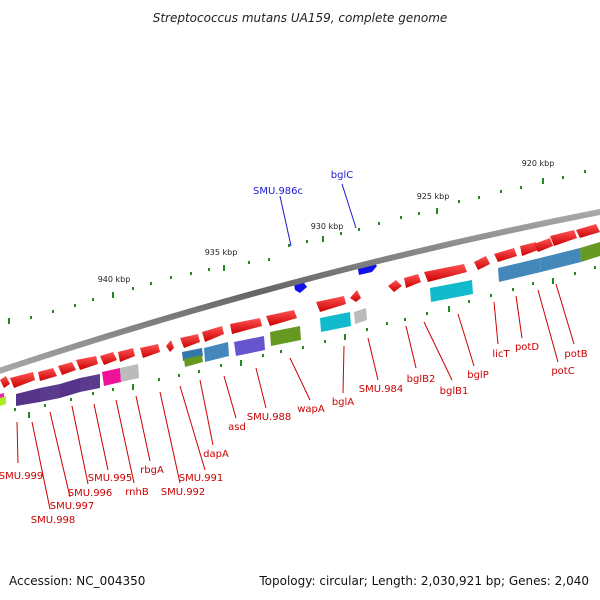 The width and height of the screenshot is (600, 600). What do you see at coordinates (111, 377) in the screenshot?
I see `block-magenta` at bounding box center [111, 377].